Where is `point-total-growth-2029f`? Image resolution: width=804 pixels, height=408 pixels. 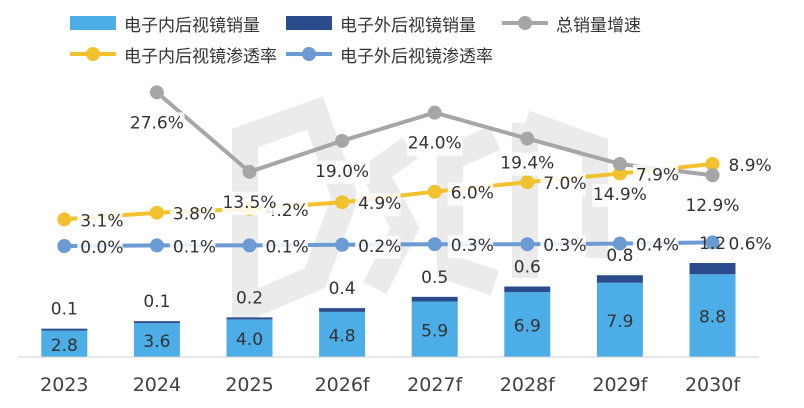
point-total-growth-2029f is located at coordinates (619, 163).